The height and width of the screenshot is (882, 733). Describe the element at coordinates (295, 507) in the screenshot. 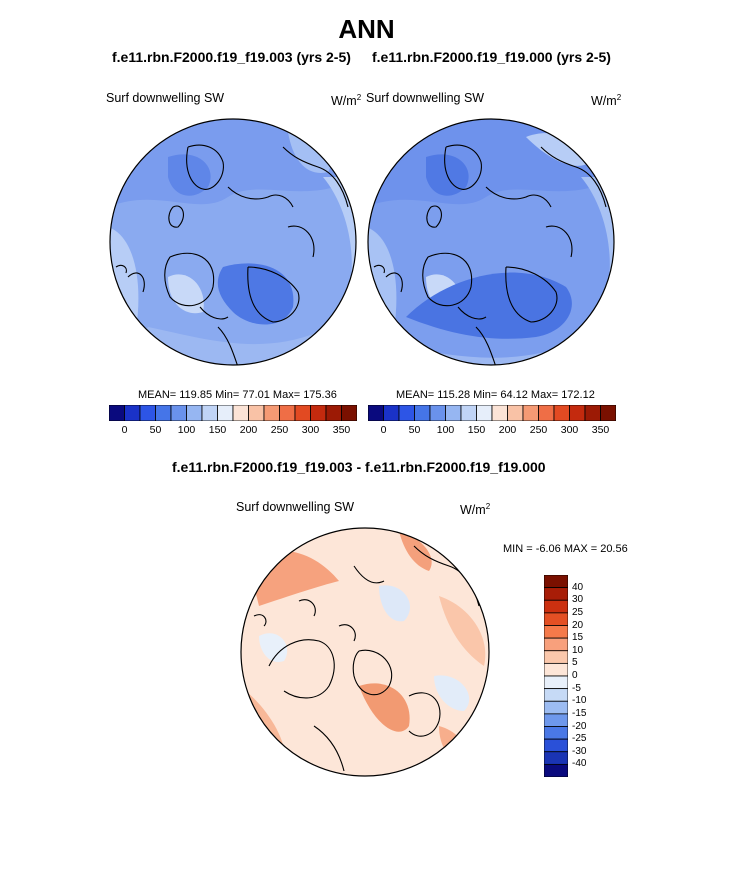

I see `diff-variable-label: Surf downwelling SW` at that location.